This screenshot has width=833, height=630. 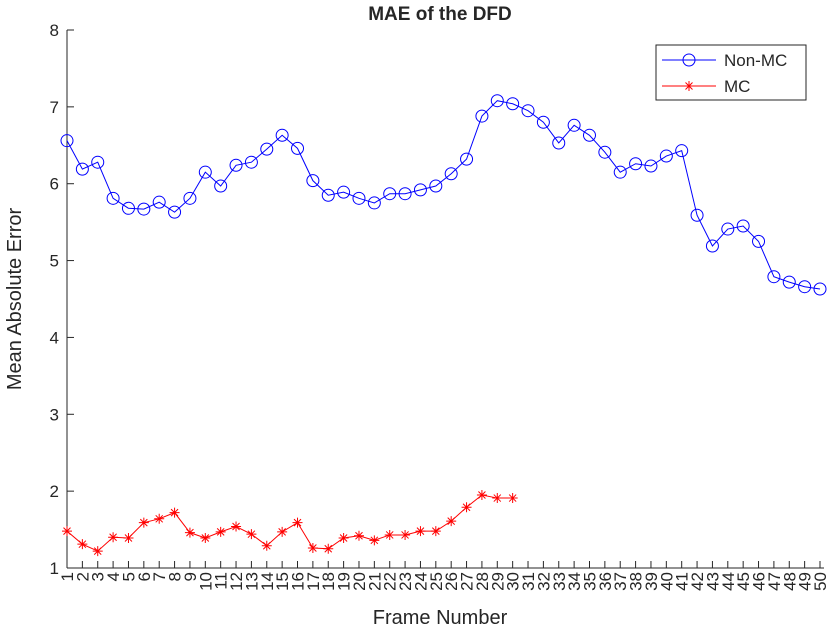 I want to click on x-tick-label: 25, so click(x=436, y=581).